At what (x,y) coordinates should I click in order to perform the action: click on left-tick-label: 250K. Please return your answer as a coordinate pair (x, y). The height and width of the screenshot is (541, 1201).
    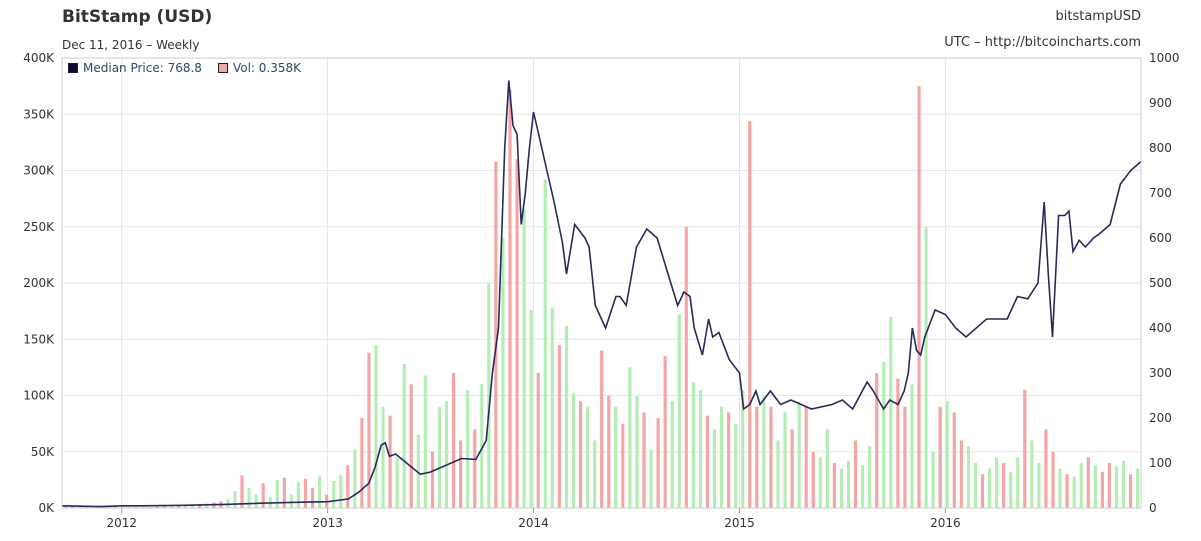
    Looking at the image, I should click on (39, 227).